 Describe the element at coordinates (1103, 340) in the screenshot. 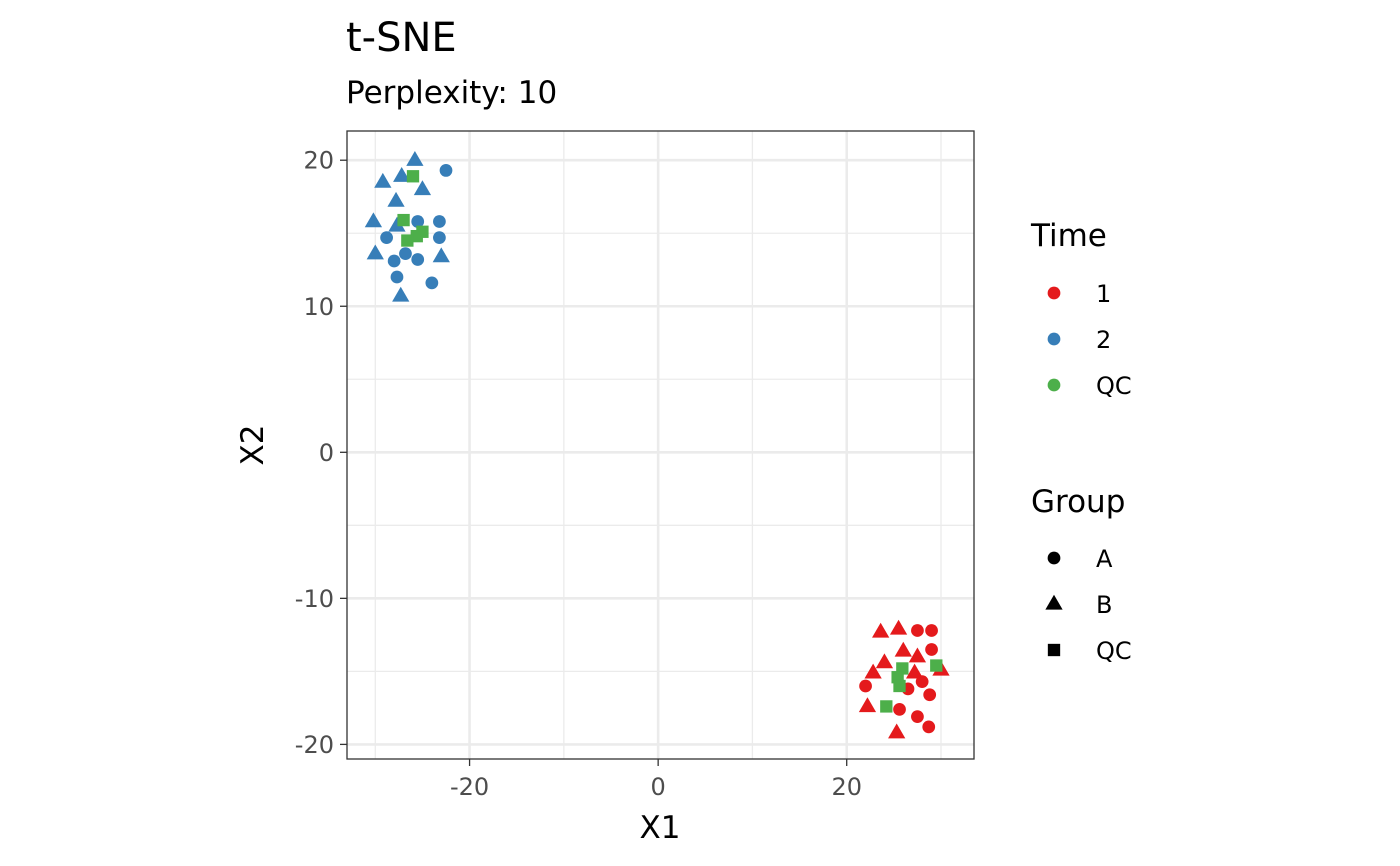

I see `legend-label: 2` at that location.